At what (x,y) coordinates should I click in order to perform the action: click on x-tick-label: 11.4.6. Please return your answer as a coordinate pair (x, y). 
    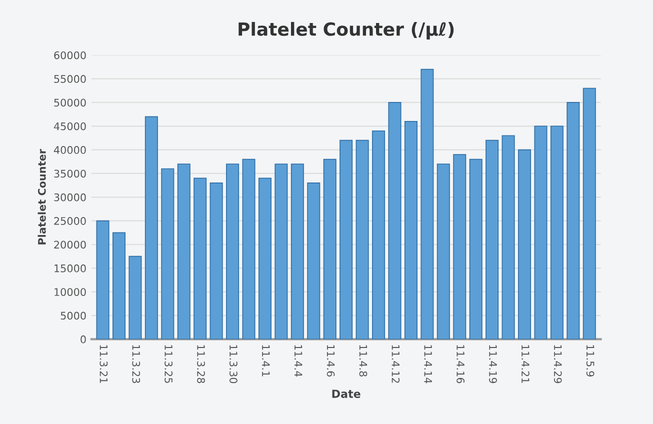
    Looking at the image, I should click on (330, 361).